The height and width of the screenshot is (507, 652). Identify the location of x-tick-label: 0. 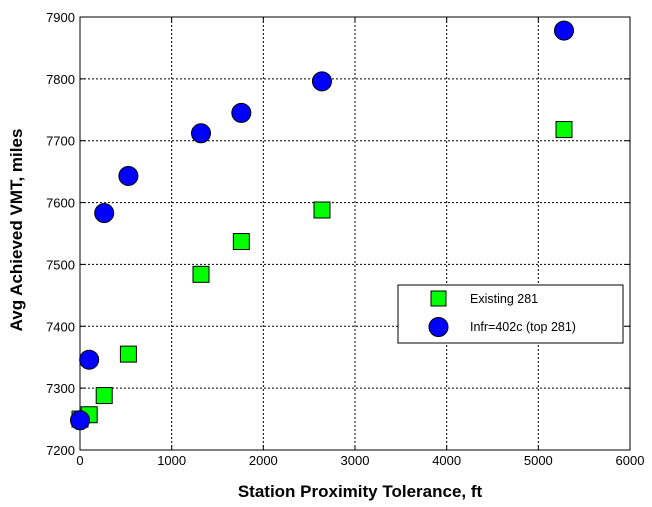
(79, 460).